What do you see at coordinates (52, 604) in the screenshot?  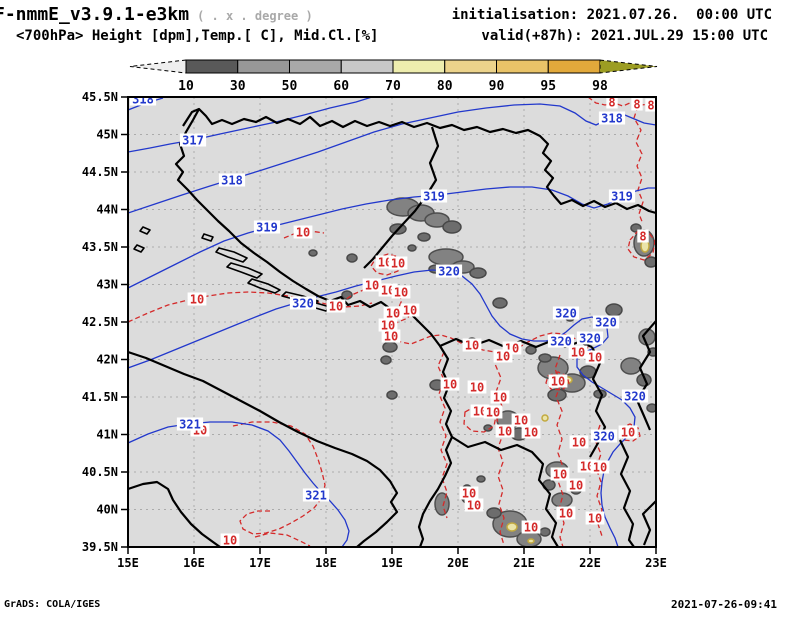 I see `grads-credit: GrADS: COLA/IGES` at bounding box center [52, 604].